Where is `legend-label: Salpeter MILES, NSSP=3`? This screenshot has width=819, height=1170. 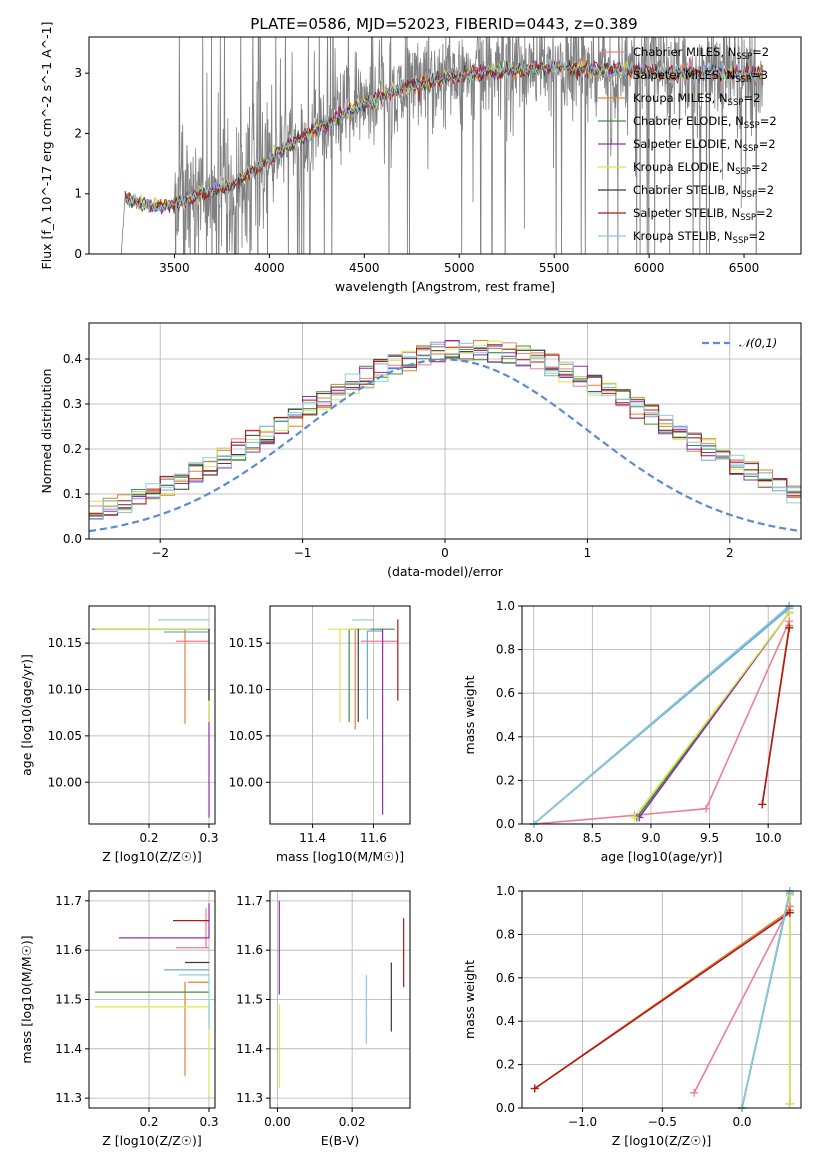 legend-label: Salpeter MILES, NSSP=3 is located at coordinates (700, 76).